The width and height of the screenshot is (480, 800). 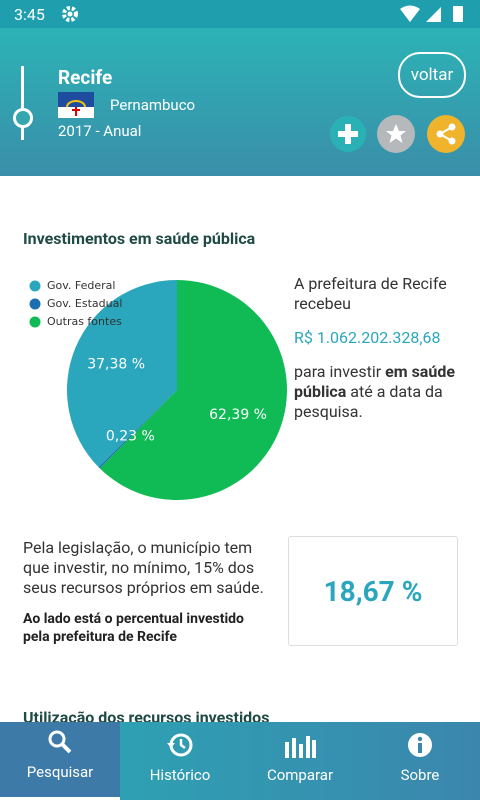 I want to click on timeline-dot, so click(x=23, y=118).